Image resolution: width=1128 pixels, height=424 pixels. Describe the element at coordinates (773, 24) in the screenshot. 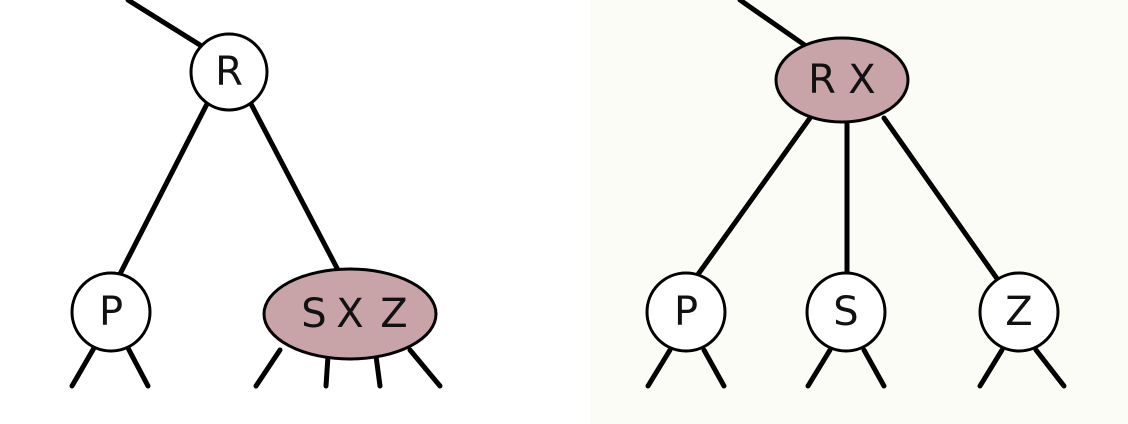

I see `right-parent-edge` at that location.